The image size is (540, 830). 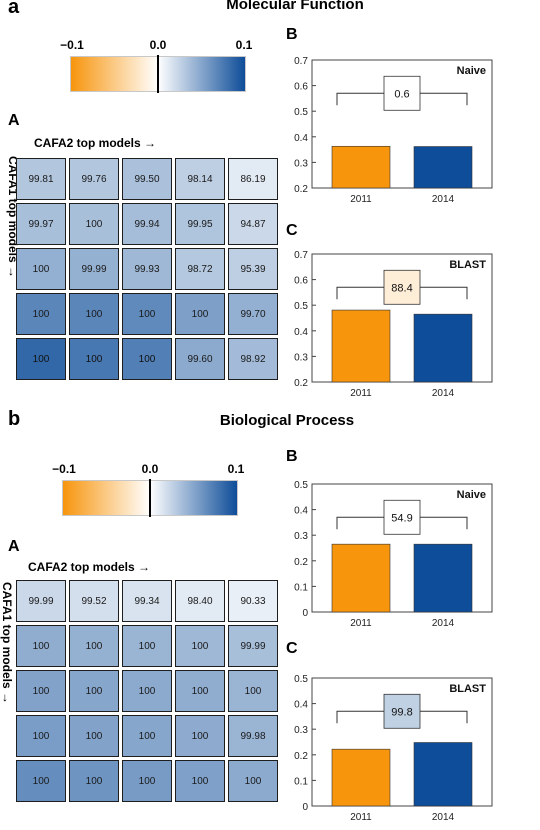 I want to click on heatmap-cell: 86.19, so click(x=253, y=179).